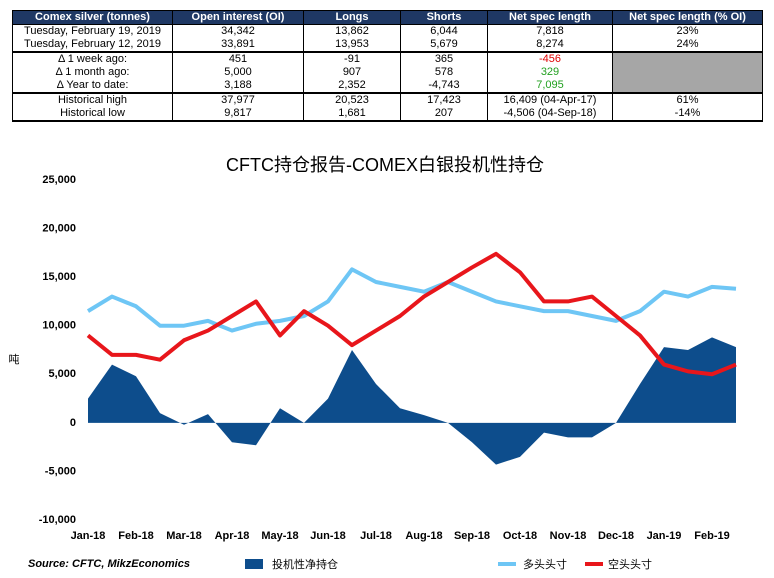  What do you see at coordinates (630, 564) in the screenshot?
I see `legend-label: 空头头寸` at bounding box center [630, 564].